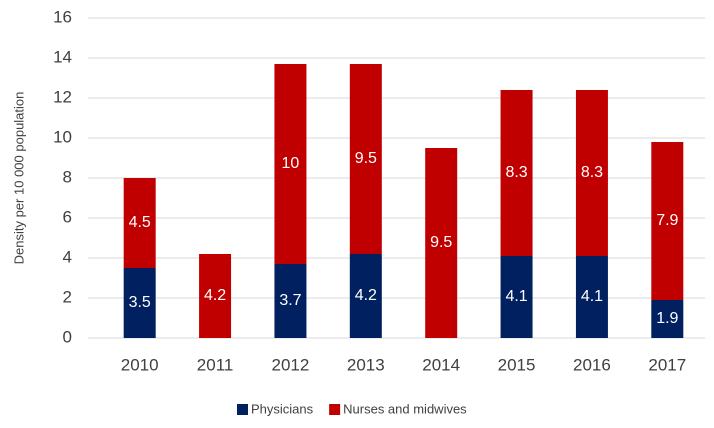 The width and height of the screenshot is (714, 428). I want to click on y-tick-label: 16, so click(62, 16).